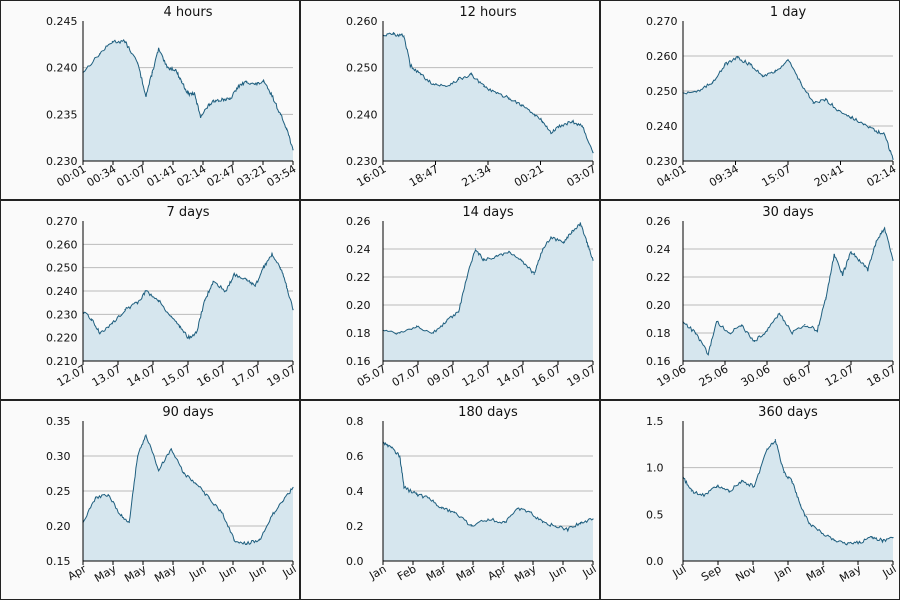  I want to click on x-tick-label: 06.07, so click(798, 375).